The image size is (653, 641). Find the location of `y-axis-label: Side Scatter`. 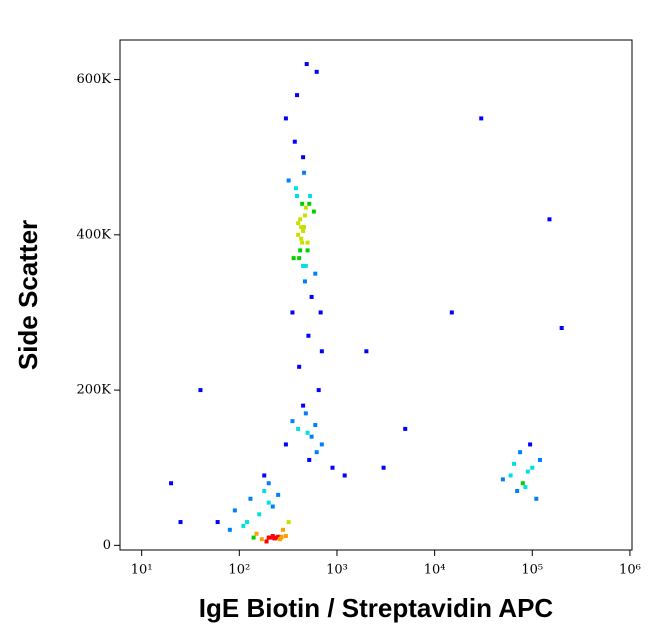

y-axis-label: Side Scatter is located at coordinates (28, 295).